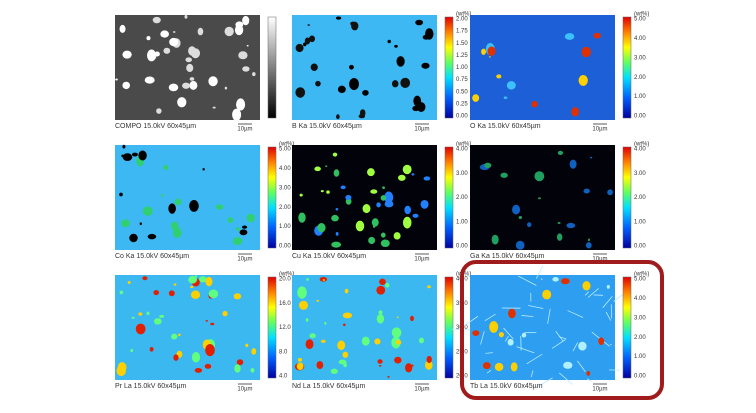  I want to click on map-panel: COMPO 15.0kV 60x45µm 10µm, so click(196, 73).